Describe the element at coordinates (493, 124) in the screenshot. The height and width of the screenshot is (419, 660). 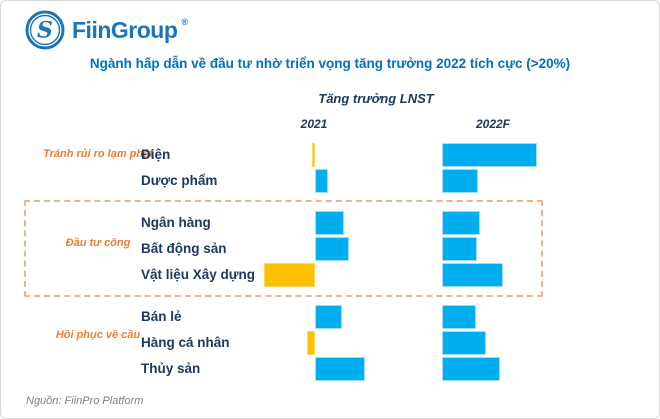
I see `column-header-2022f: 2022F` at that location.